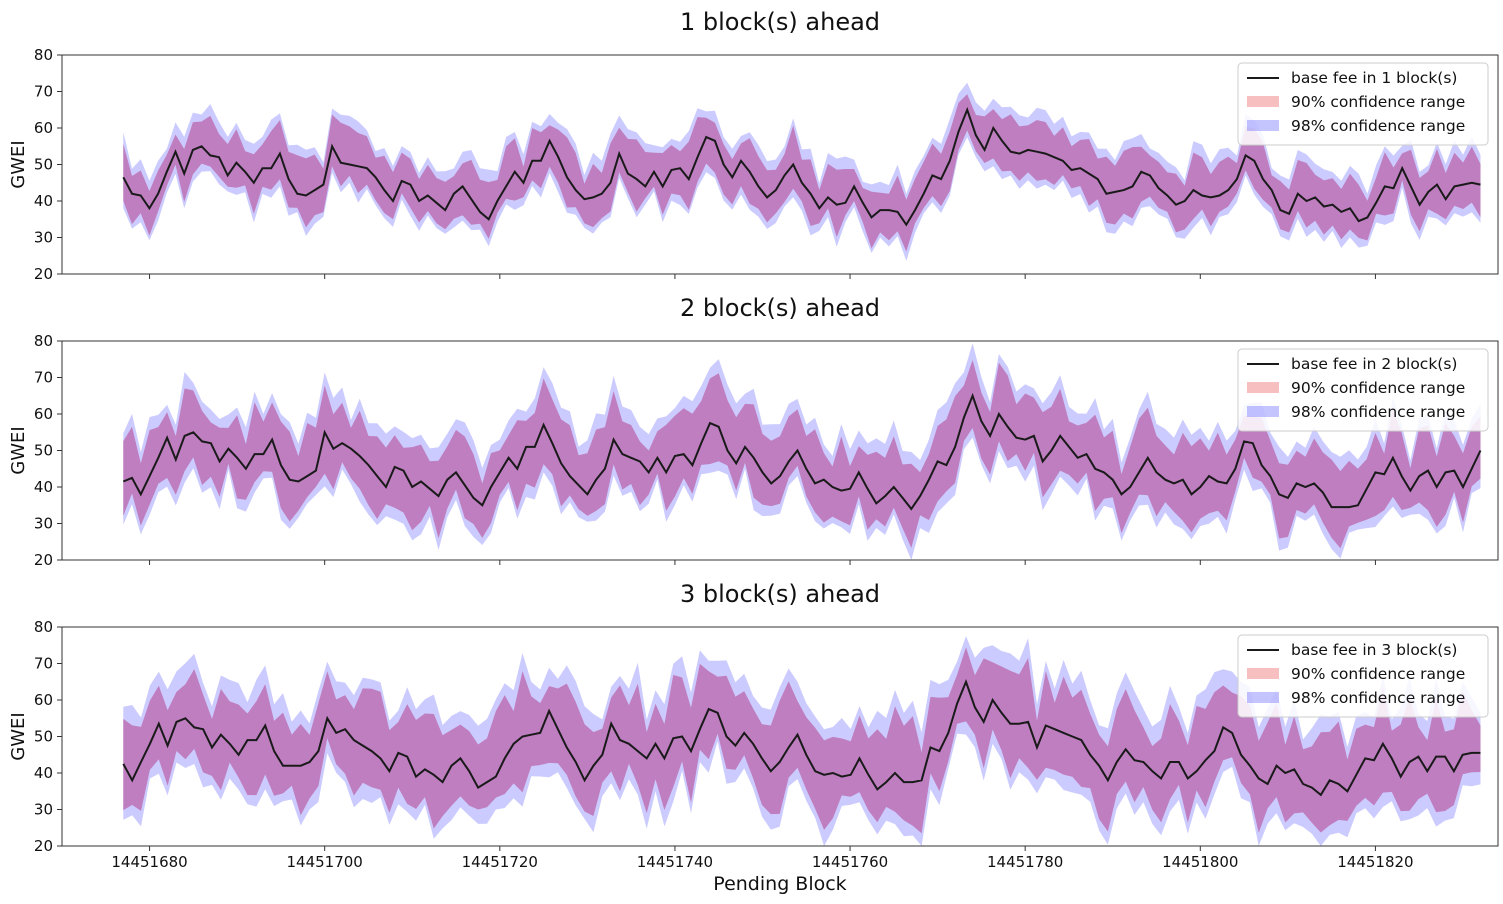 The image size is (1503, 904). Describe the element at coordinates (780, 308) in the screenshot. I see `chart-title: 2 block(s) ahead` at that location.